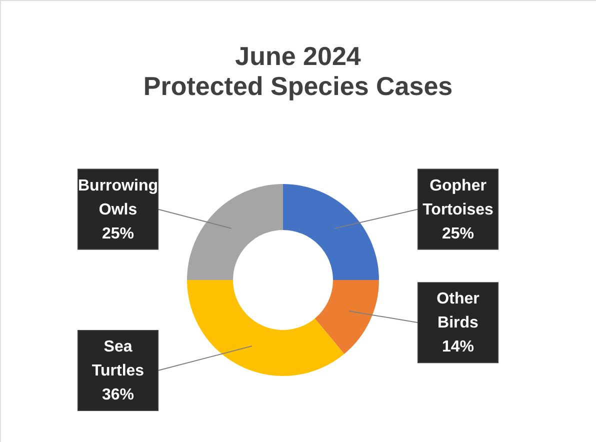 The height and width of the screenshot is (442, 596). I want to click on data-label: 36%, so click(118, 395).